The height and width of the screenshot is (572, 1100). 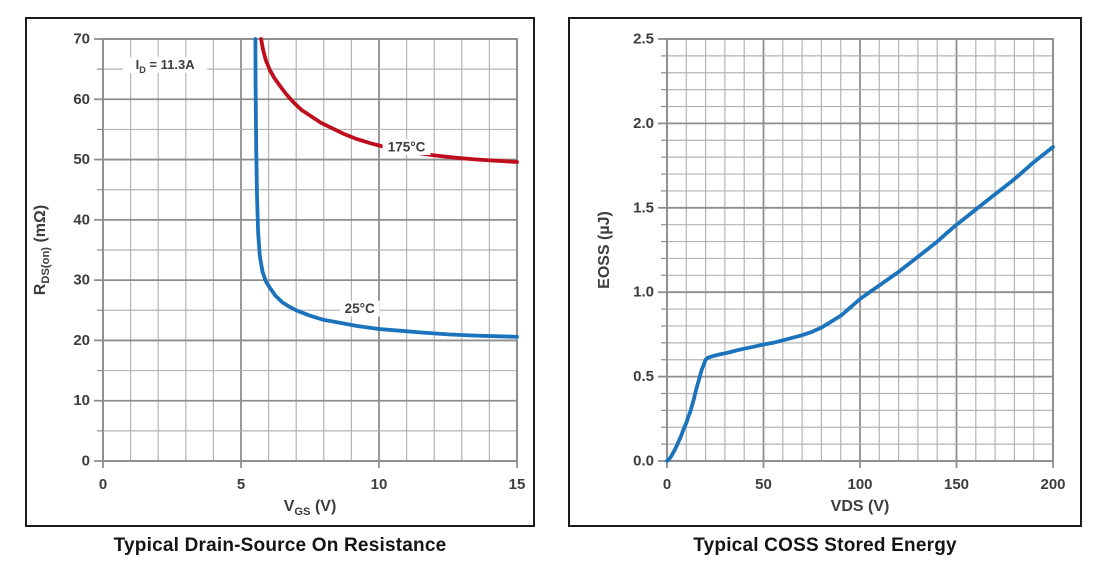 I want to click on y-tick-label: 0.5, so click(x=643, y=376).